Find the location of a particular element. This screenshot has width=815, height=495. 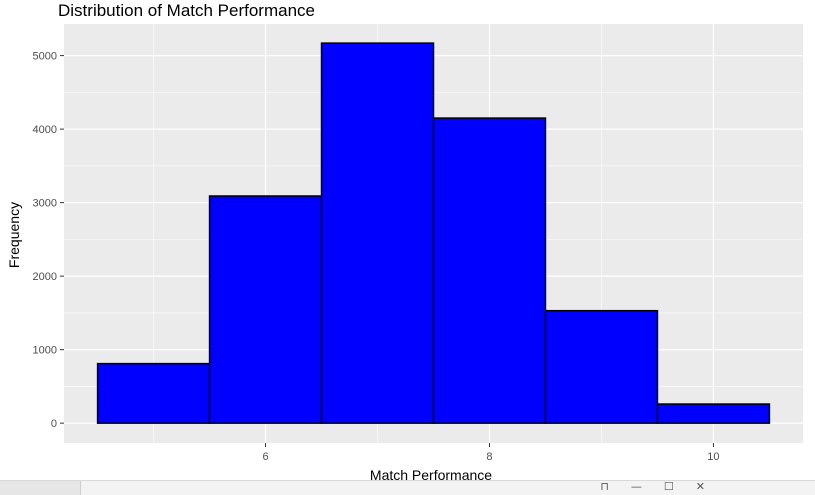

y-tick-label: 0 is located at coordinates (54, 424).